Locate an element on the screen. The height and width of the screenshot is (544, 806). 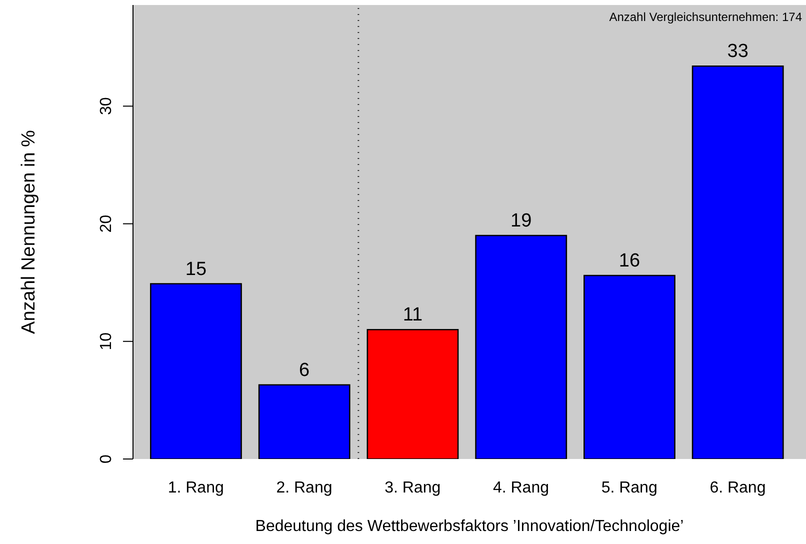
x-tick-label: 2. Rang is located at coordinates (304, 487).